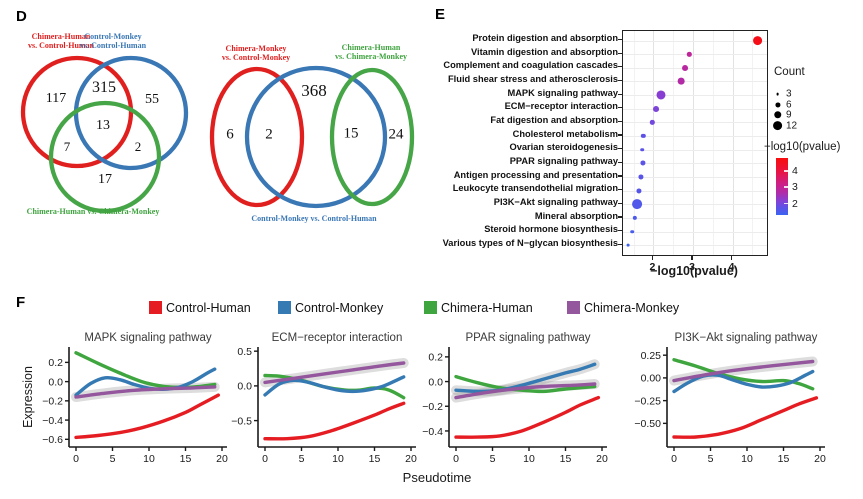  Describe the element at coordinates (152, 99) in the screenshot. I see `venn-region-count: 55` at that location.